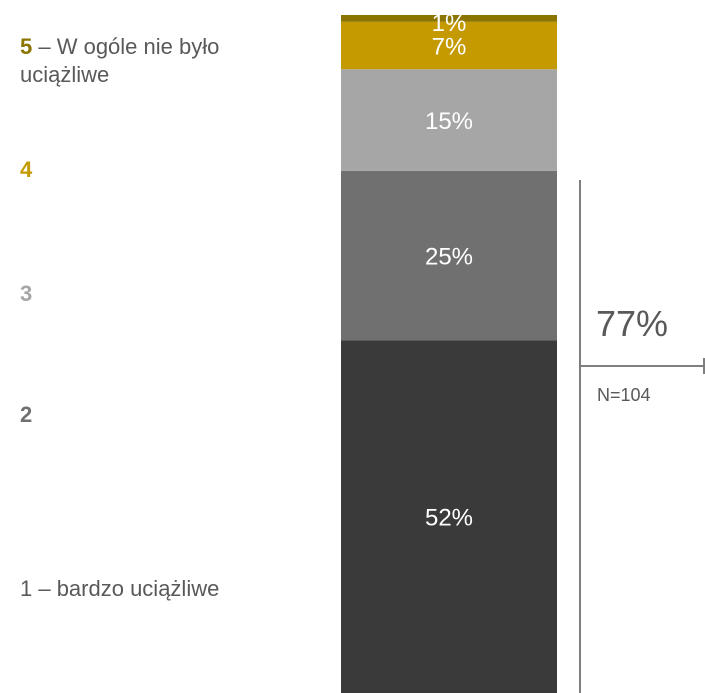 The height and width of the screenshot is (693, 705). Describe the element at coordinates (120, 60) in the screenshot. I see `legend-text-5: – W ogóle nie było uciążliwe` at that location.